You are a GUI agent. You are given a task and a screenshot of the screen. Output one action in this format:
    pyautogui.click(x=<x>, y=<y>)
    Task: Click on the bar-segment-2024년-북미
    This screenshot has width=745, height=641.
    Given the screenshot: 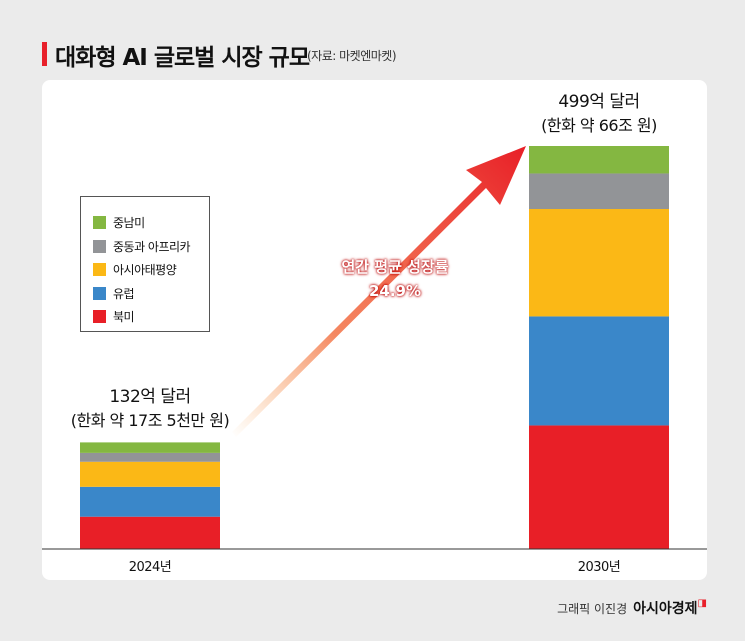 What is the action you would take?
    pyautogui.click(x=150, y=532)
    